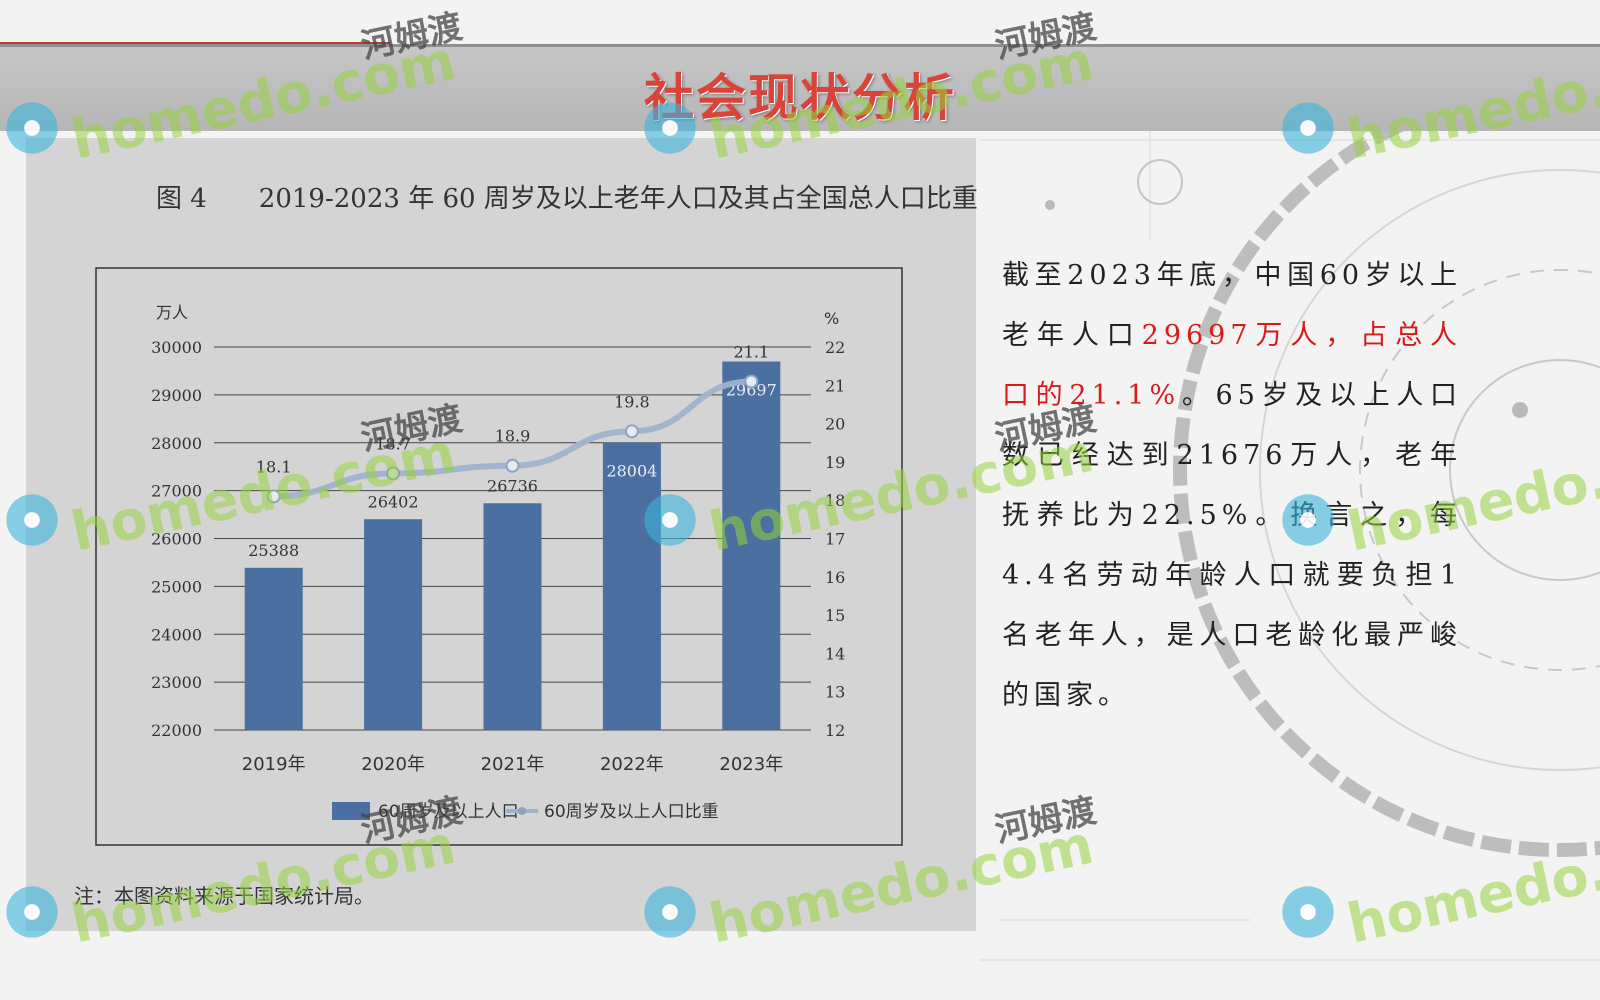 The image size is (1600, 1000). What do you see at coordinates (176, 491) in the screenshot?
I see `y-tick-label: 27000` at bounding box center [176, 491].